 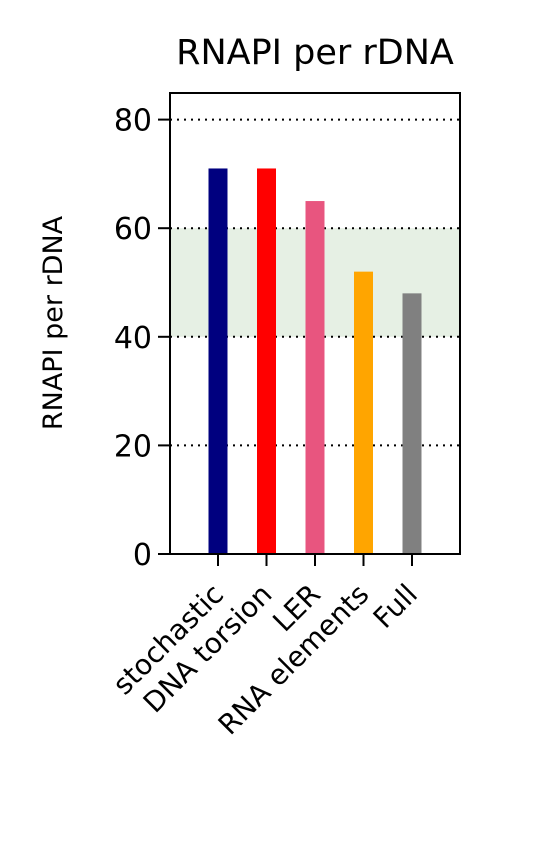 I want to click on y-axis-label: RNAPI per rDNA, so click(x=53, y=322).